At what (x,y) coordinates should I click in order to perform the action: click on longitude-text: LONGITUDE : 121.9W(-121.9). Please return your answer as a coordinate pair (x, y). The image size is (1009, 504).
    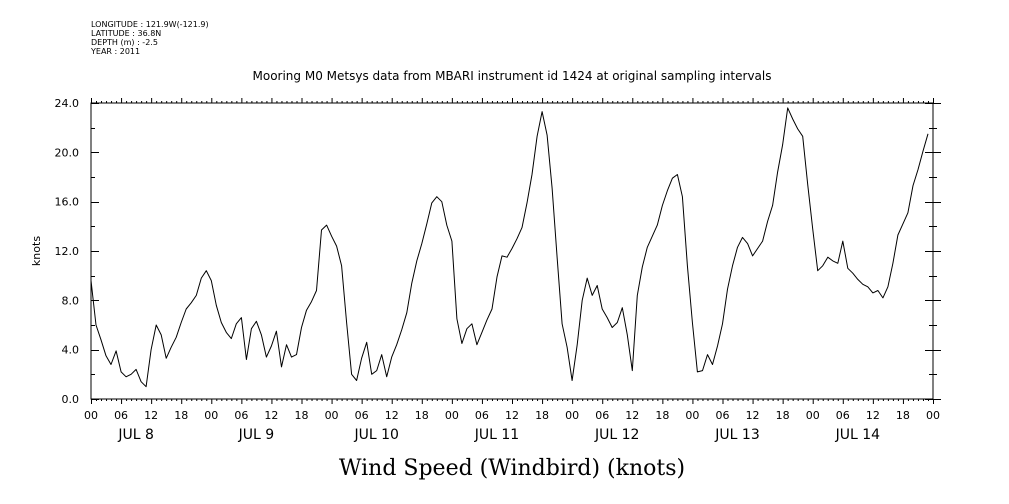
    Looking at the image, I should click on (150, 24).